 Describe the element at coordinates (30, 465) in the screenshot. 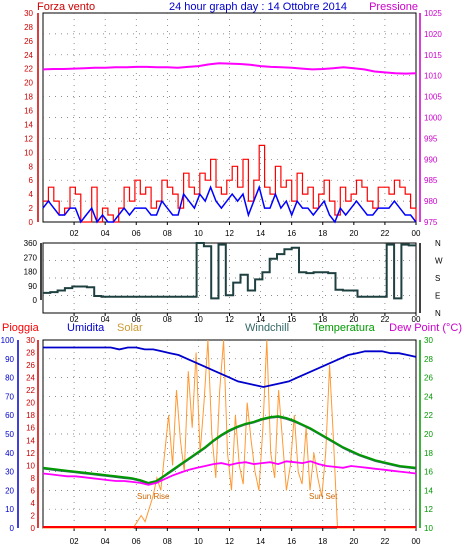

I see `rain-solar-axis-tick: 10` at that location.